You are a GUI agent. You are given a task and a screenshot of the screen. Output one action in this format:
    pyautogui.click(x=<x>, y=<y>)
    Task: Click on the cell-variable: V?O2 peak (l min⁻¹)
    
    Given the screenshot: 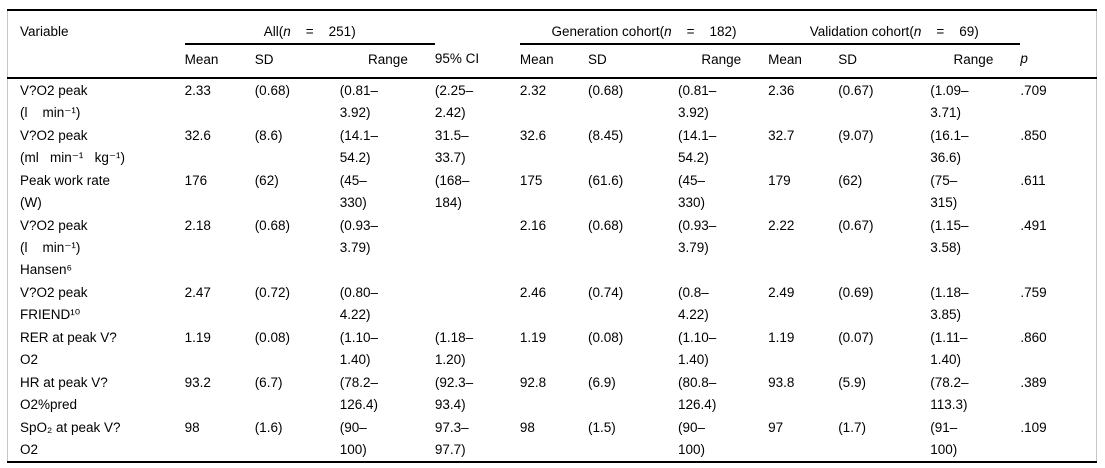 What is the action you would take?
    pyautogui.click(x=54, y=101)
    